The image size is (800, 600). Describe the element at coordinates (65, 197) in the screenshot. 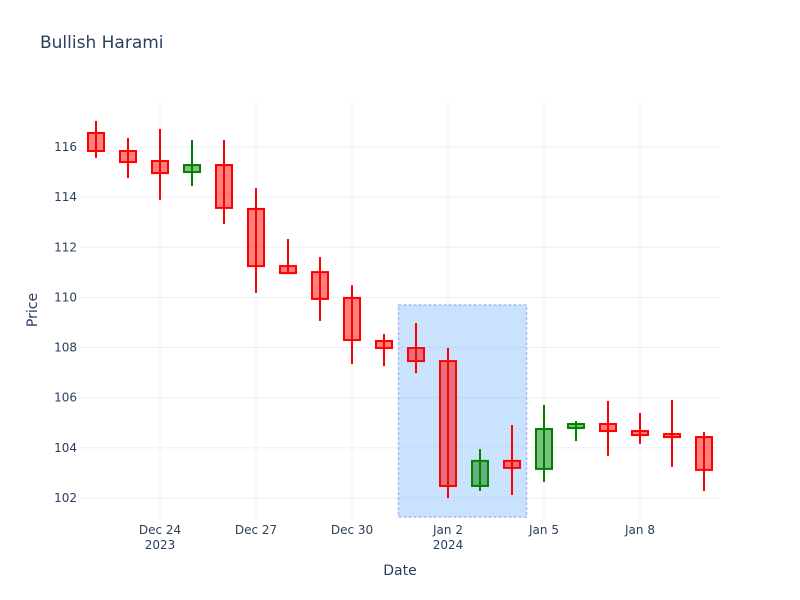

I see `y-tick-label: 114` at that location.